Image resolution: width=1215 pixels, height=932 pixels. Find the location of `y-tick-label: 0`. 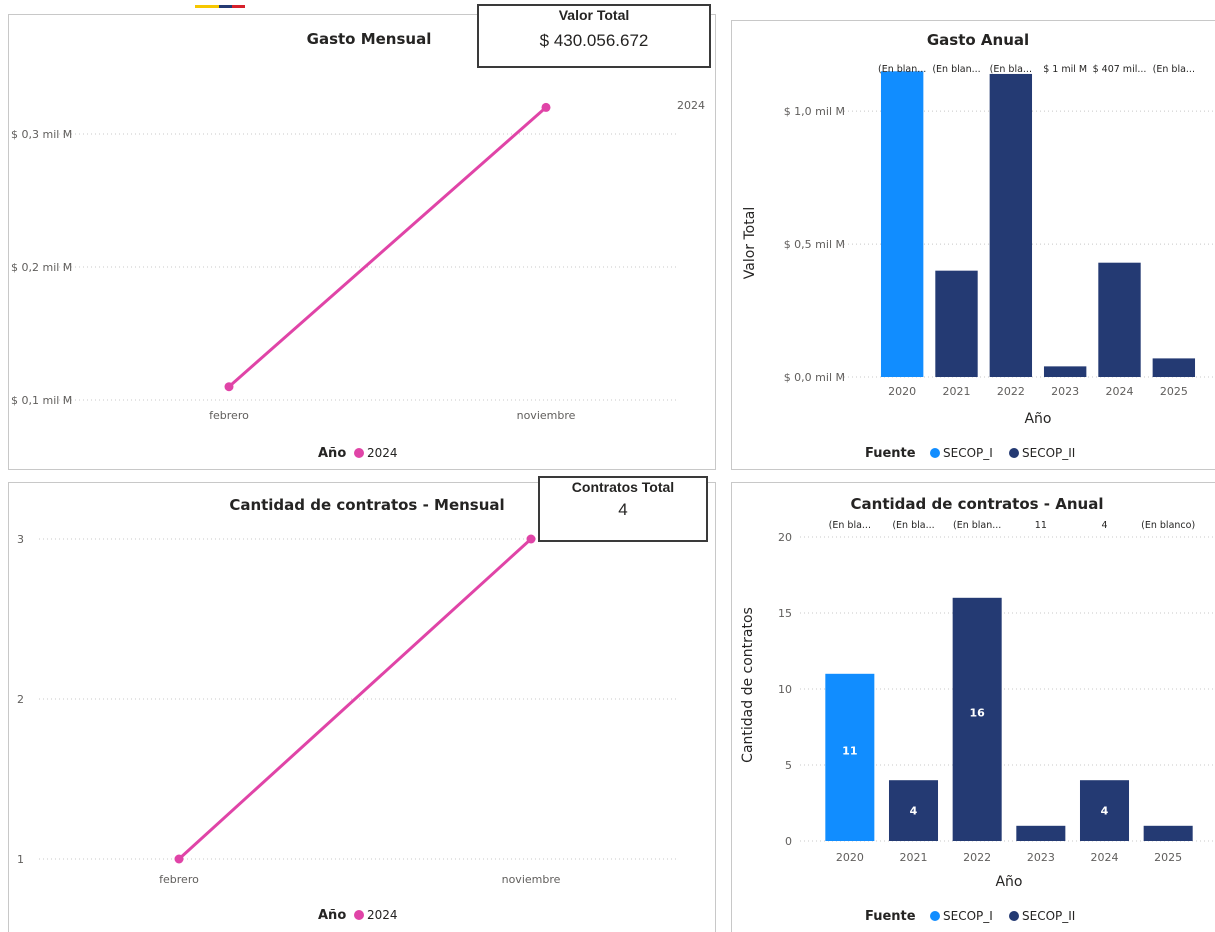

y-tick-label: 0 is located at coordinates (788, 841).